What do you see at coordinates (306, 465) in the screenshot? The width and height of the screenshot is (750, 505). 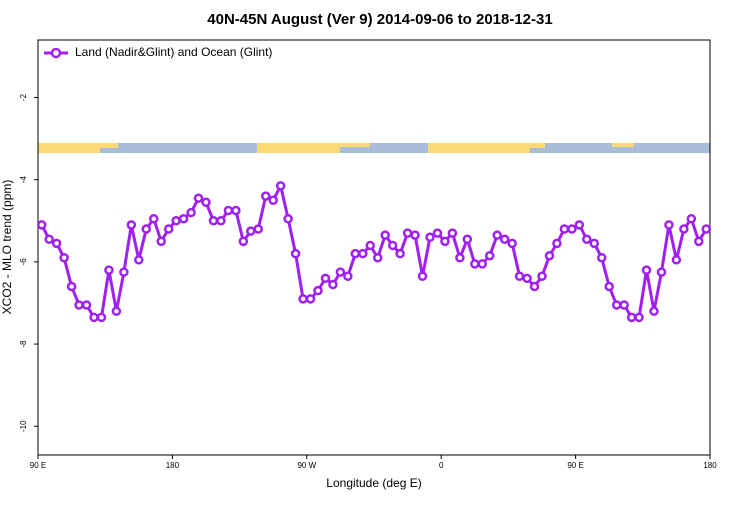 I see `x-tick-label: 90 W` at bounding box center [306, 465].